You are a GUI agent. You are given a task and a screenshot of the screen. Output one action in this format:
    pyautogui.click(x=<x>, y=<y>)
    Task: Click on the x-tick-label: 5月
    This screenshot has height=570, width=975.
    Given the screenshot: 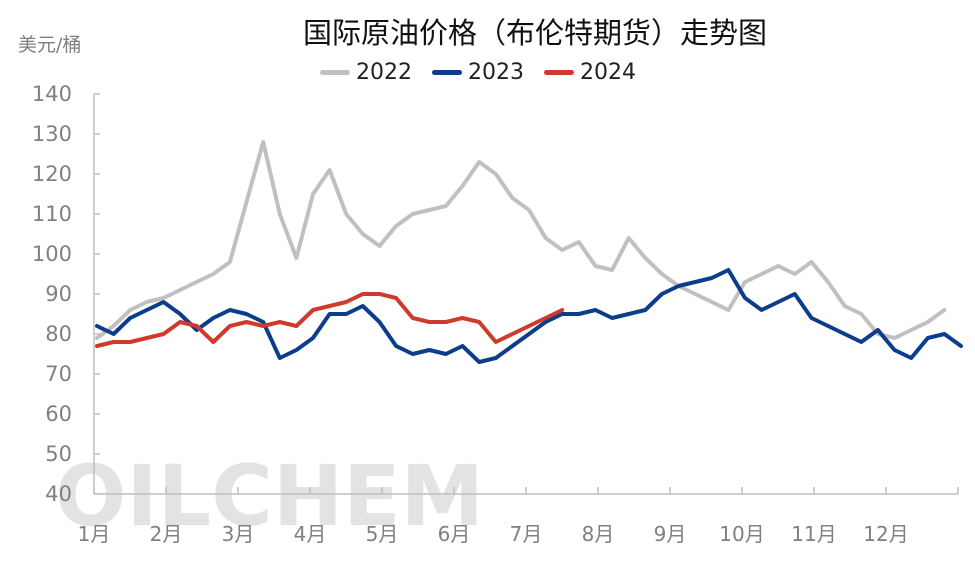 What is the action you would take?
    pyautogui.click(x=382, y=534)
    